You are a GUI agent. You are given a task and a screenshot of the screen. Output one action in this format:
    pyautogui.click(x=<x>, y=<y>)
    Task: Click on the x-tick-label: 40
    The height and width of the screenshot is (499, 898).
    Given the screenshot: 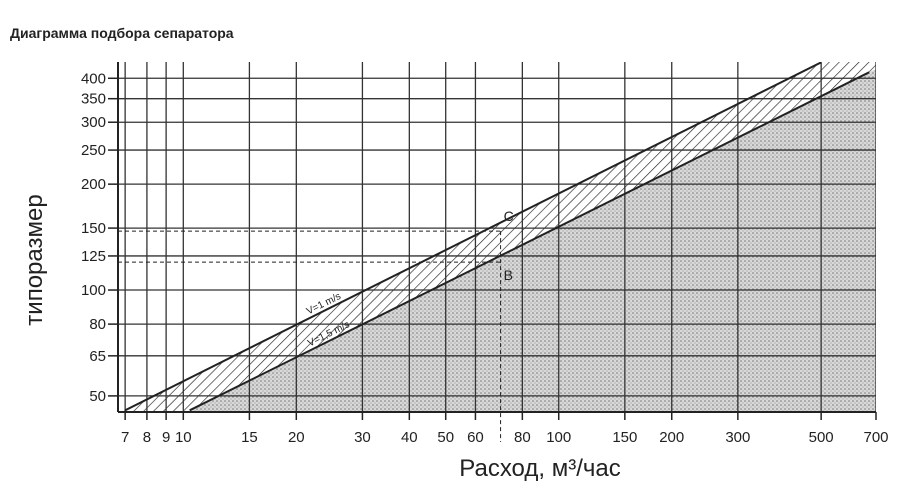 What is the action you would take?
    pyautogui.click(x=409, y=437)
    